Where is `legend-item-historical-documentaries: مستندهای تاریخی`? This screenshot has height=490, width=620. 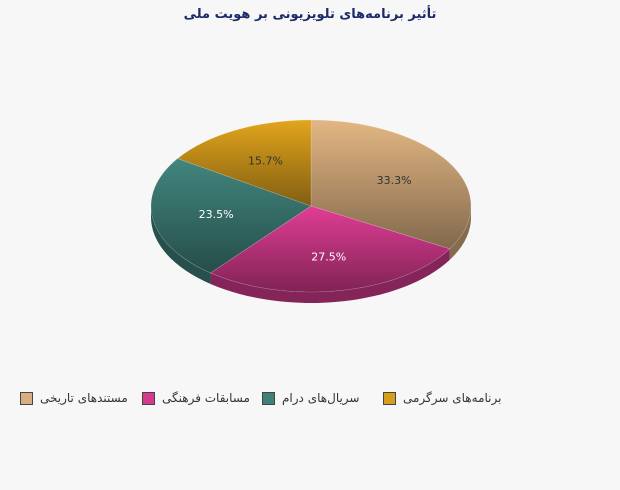
legend-item-historical-documentaries: مستندهای تاریخی is located at coordinates (74, 398).